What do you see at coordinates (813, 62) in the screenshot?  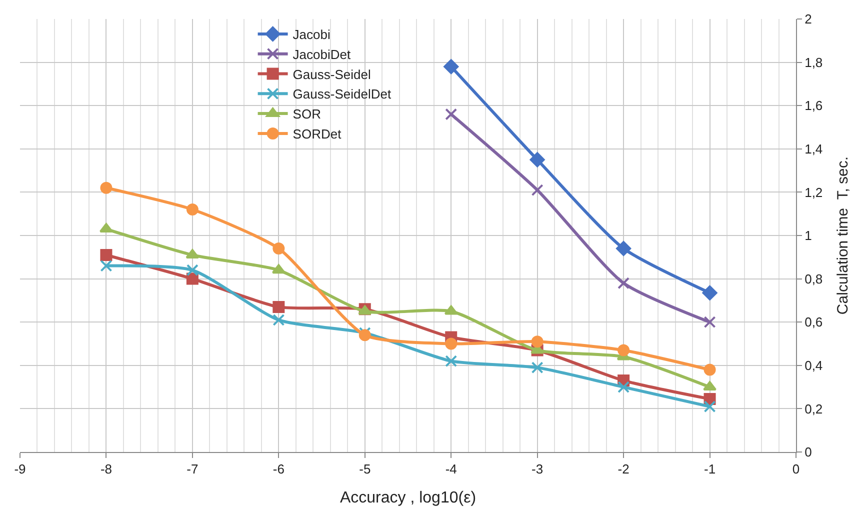 I see `y-tick-label: 1,8` at bounding box center [813, 62].